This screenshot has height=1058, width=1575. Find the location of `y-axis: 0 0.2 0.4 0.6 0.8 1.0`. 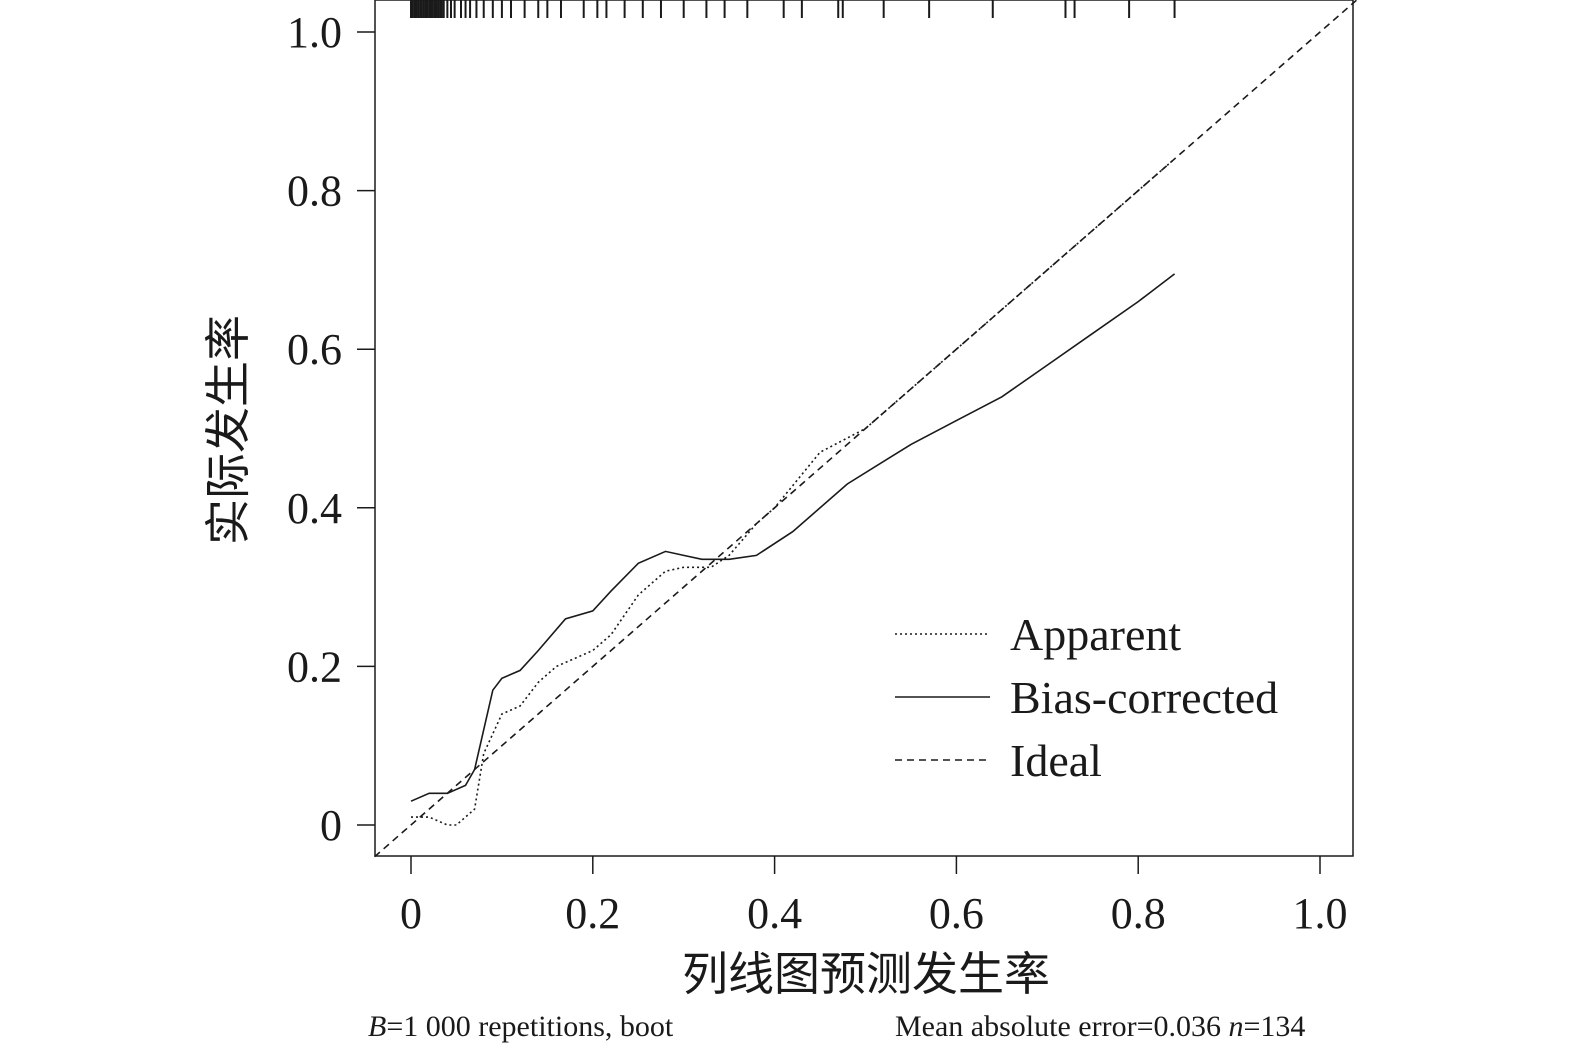

y-axis: 0 0.2 0.4 0.6 0.8 1.0 is located at coordinates (331, 429).